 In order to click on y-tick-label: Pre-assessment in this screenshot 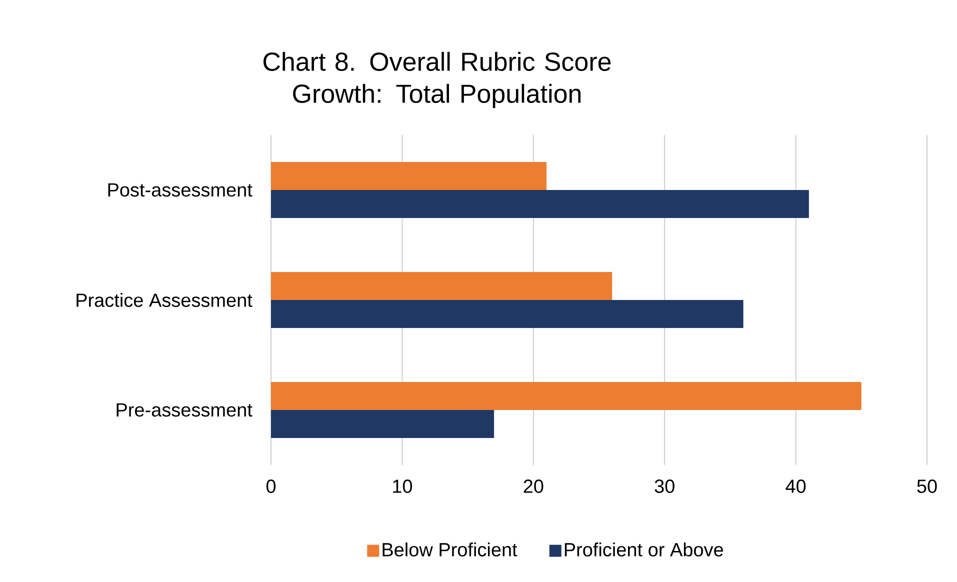, I will do `click(184, 410)`.